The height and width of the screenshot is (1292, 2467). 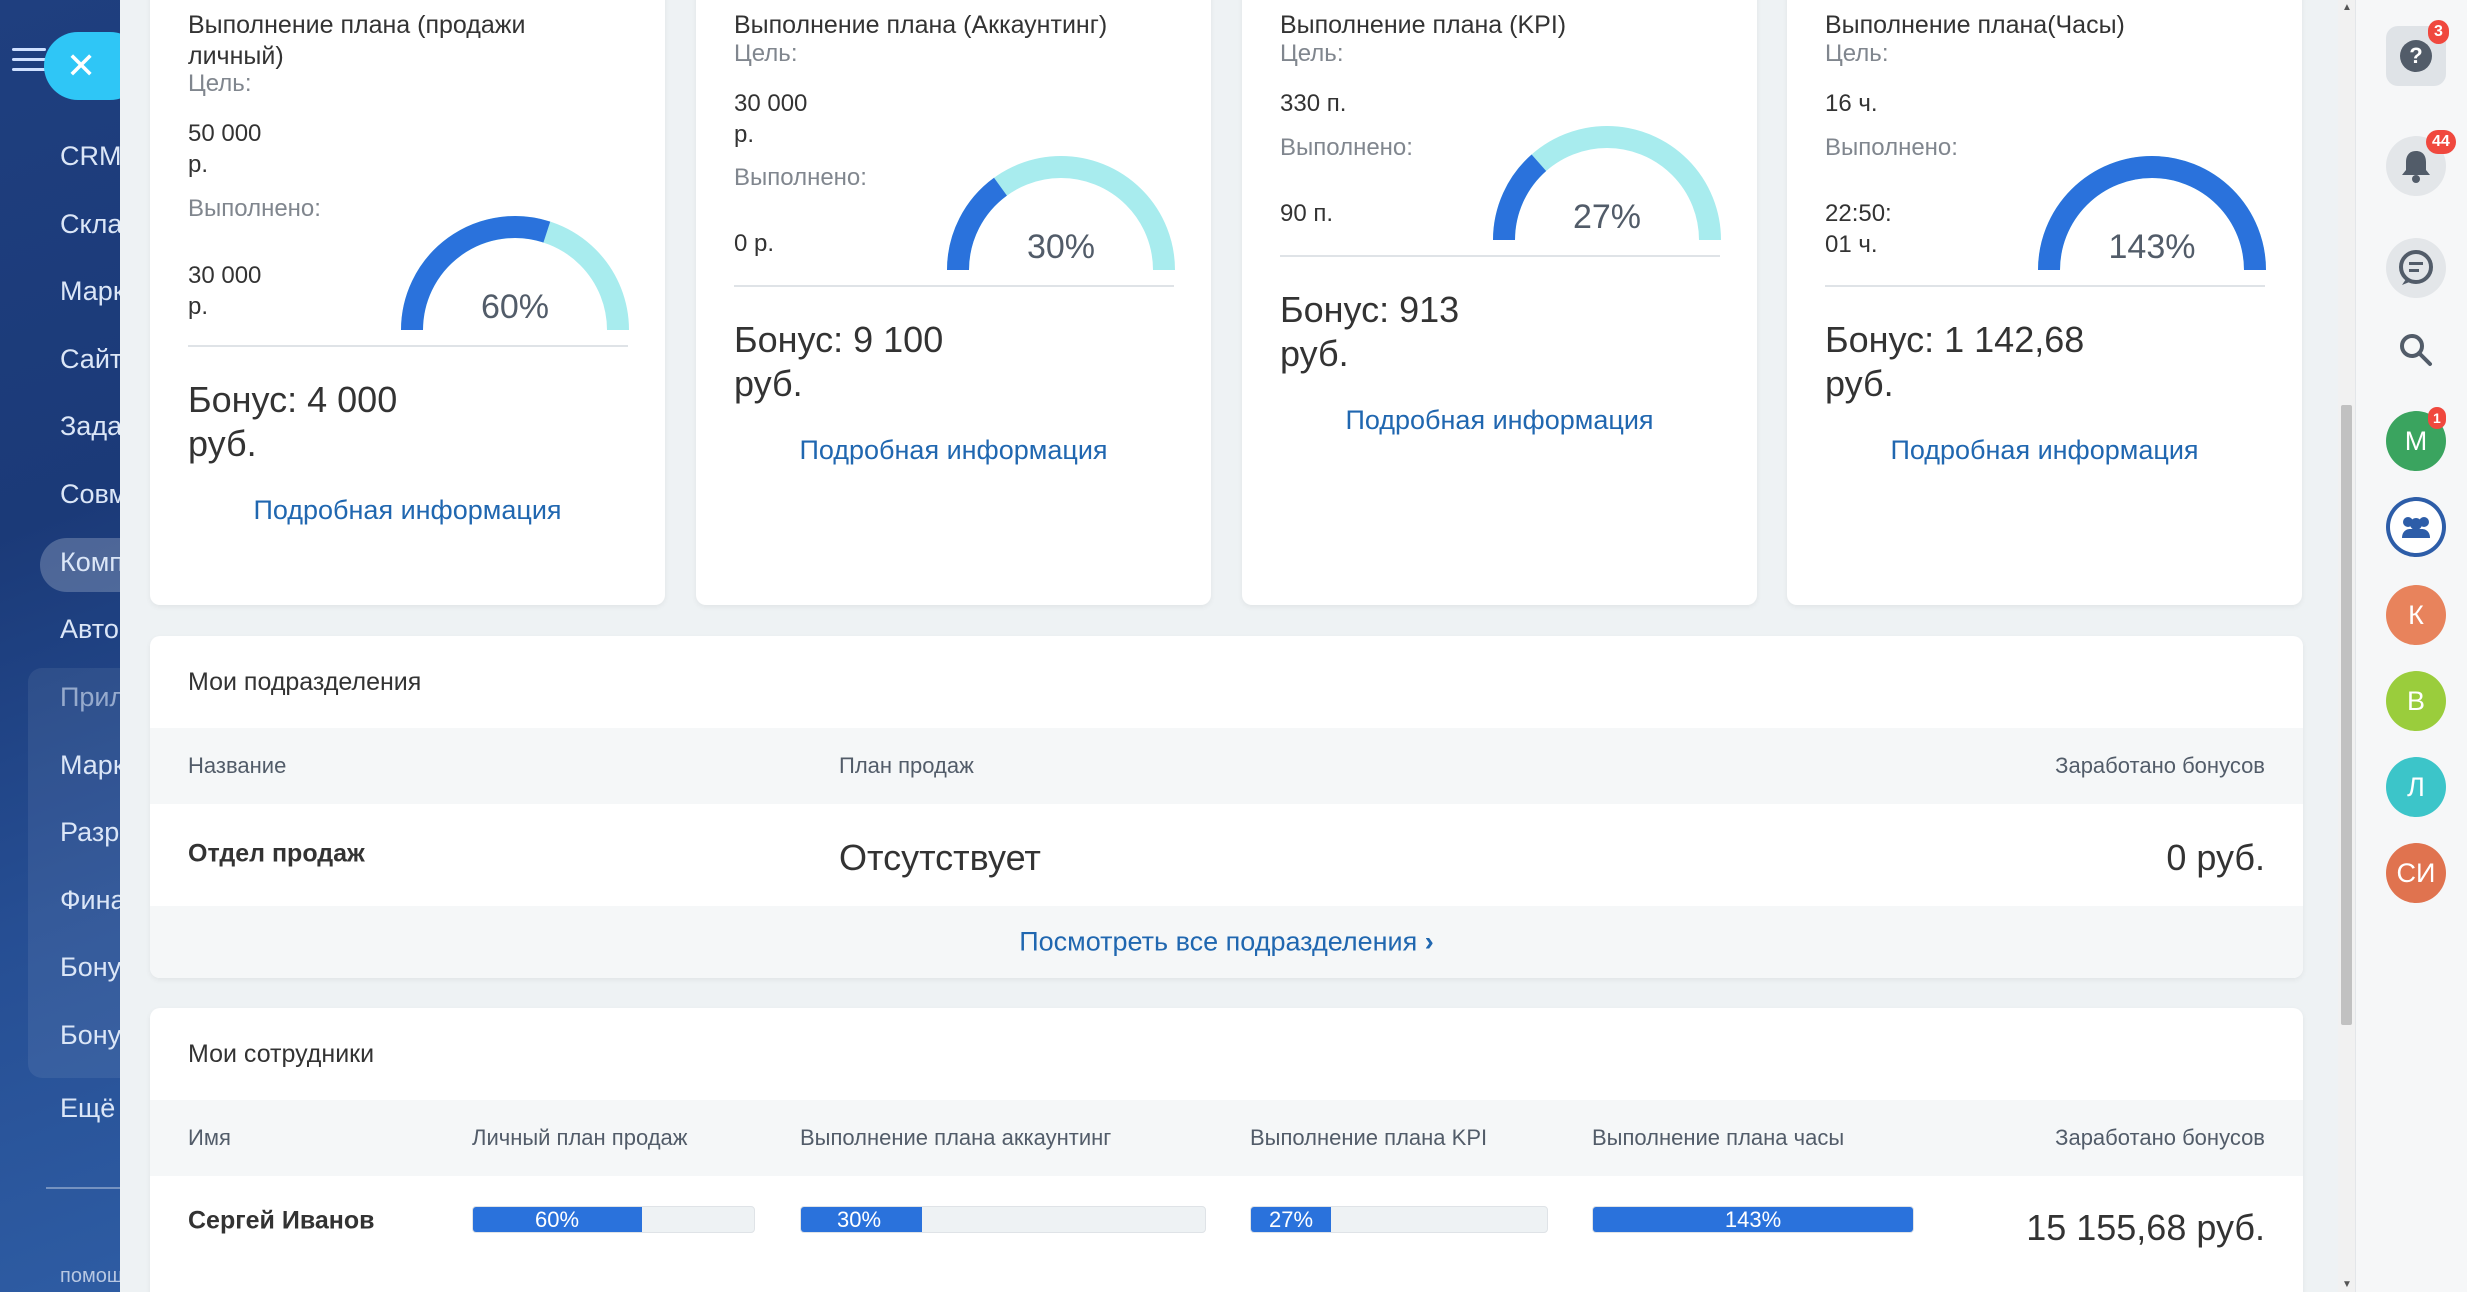 I want to click on sidebar-item-sites: Сайты, so click(x=90, y=359).